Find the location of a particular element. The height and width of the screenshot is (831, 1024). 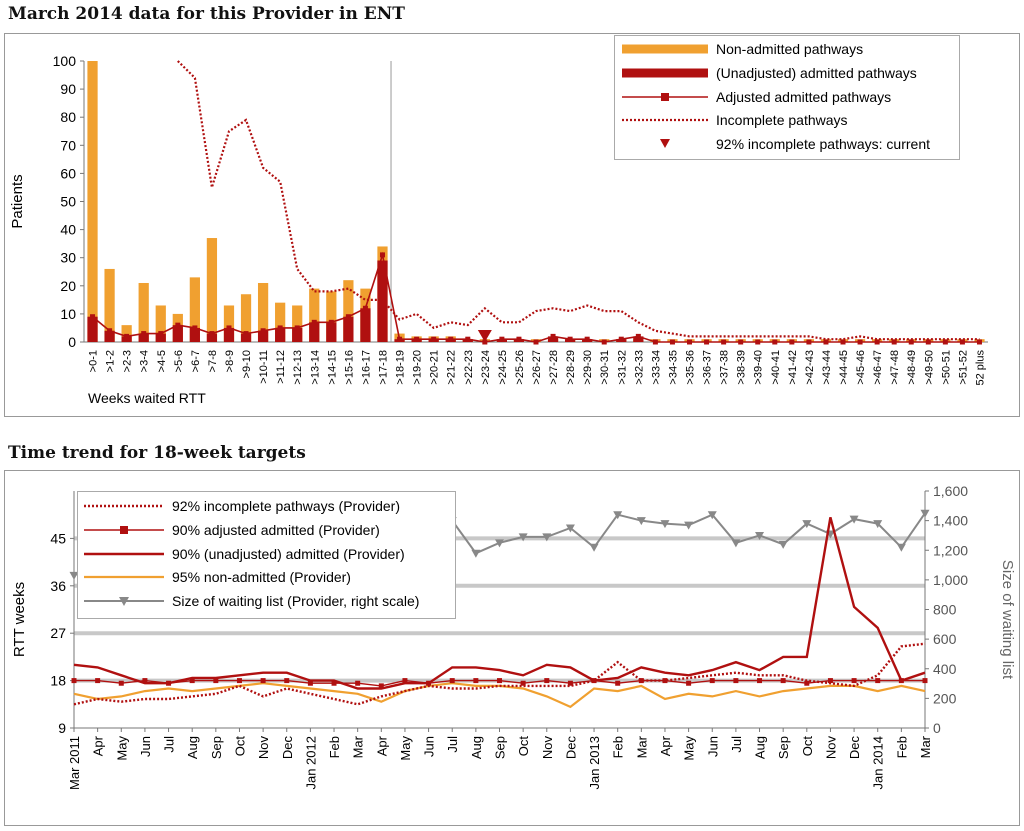

chart2-x-tick-label: Mar is located at coordinates (358, 746).